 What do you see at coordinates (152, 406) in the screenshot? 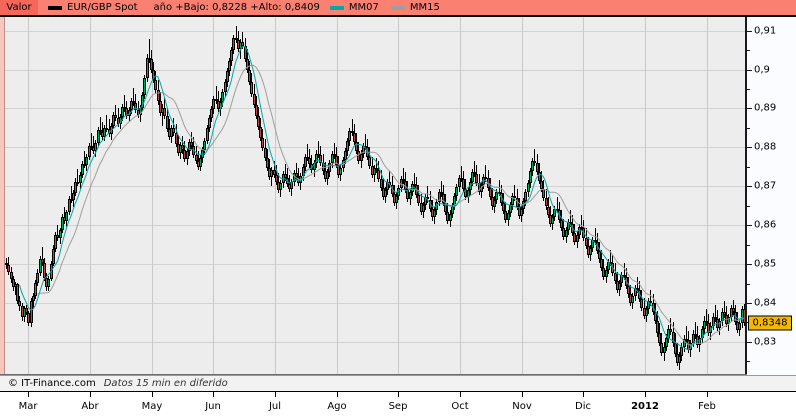
I see `date-tick-label: May` at bounding box center [152, 406].